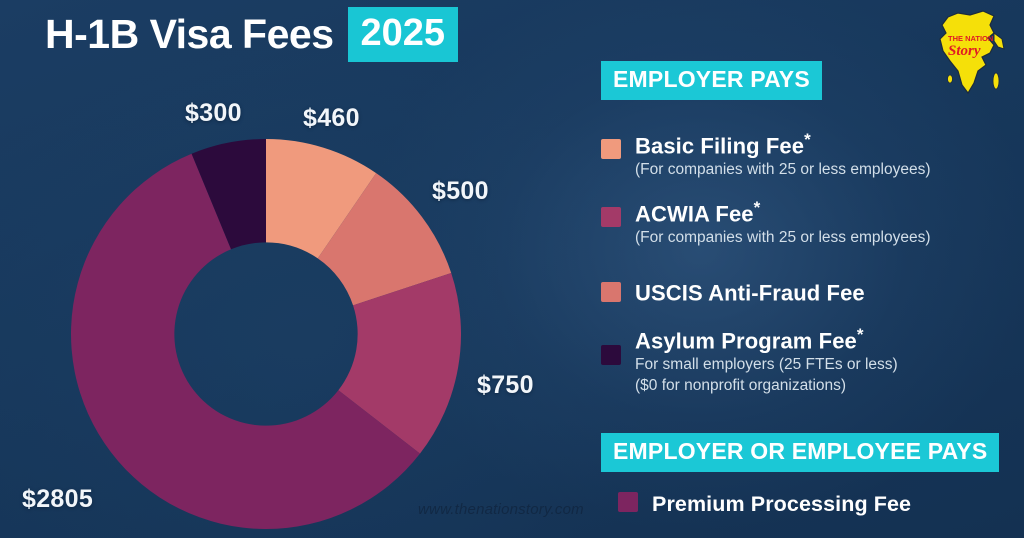 Image resolution: width=1024 pixels, height=538 pixels. What do you see at coordinates (611, 292) in the screenshot?
I see `legend-swatch-uscis-anti-fraud-fee` at bounding box center [611, 292].